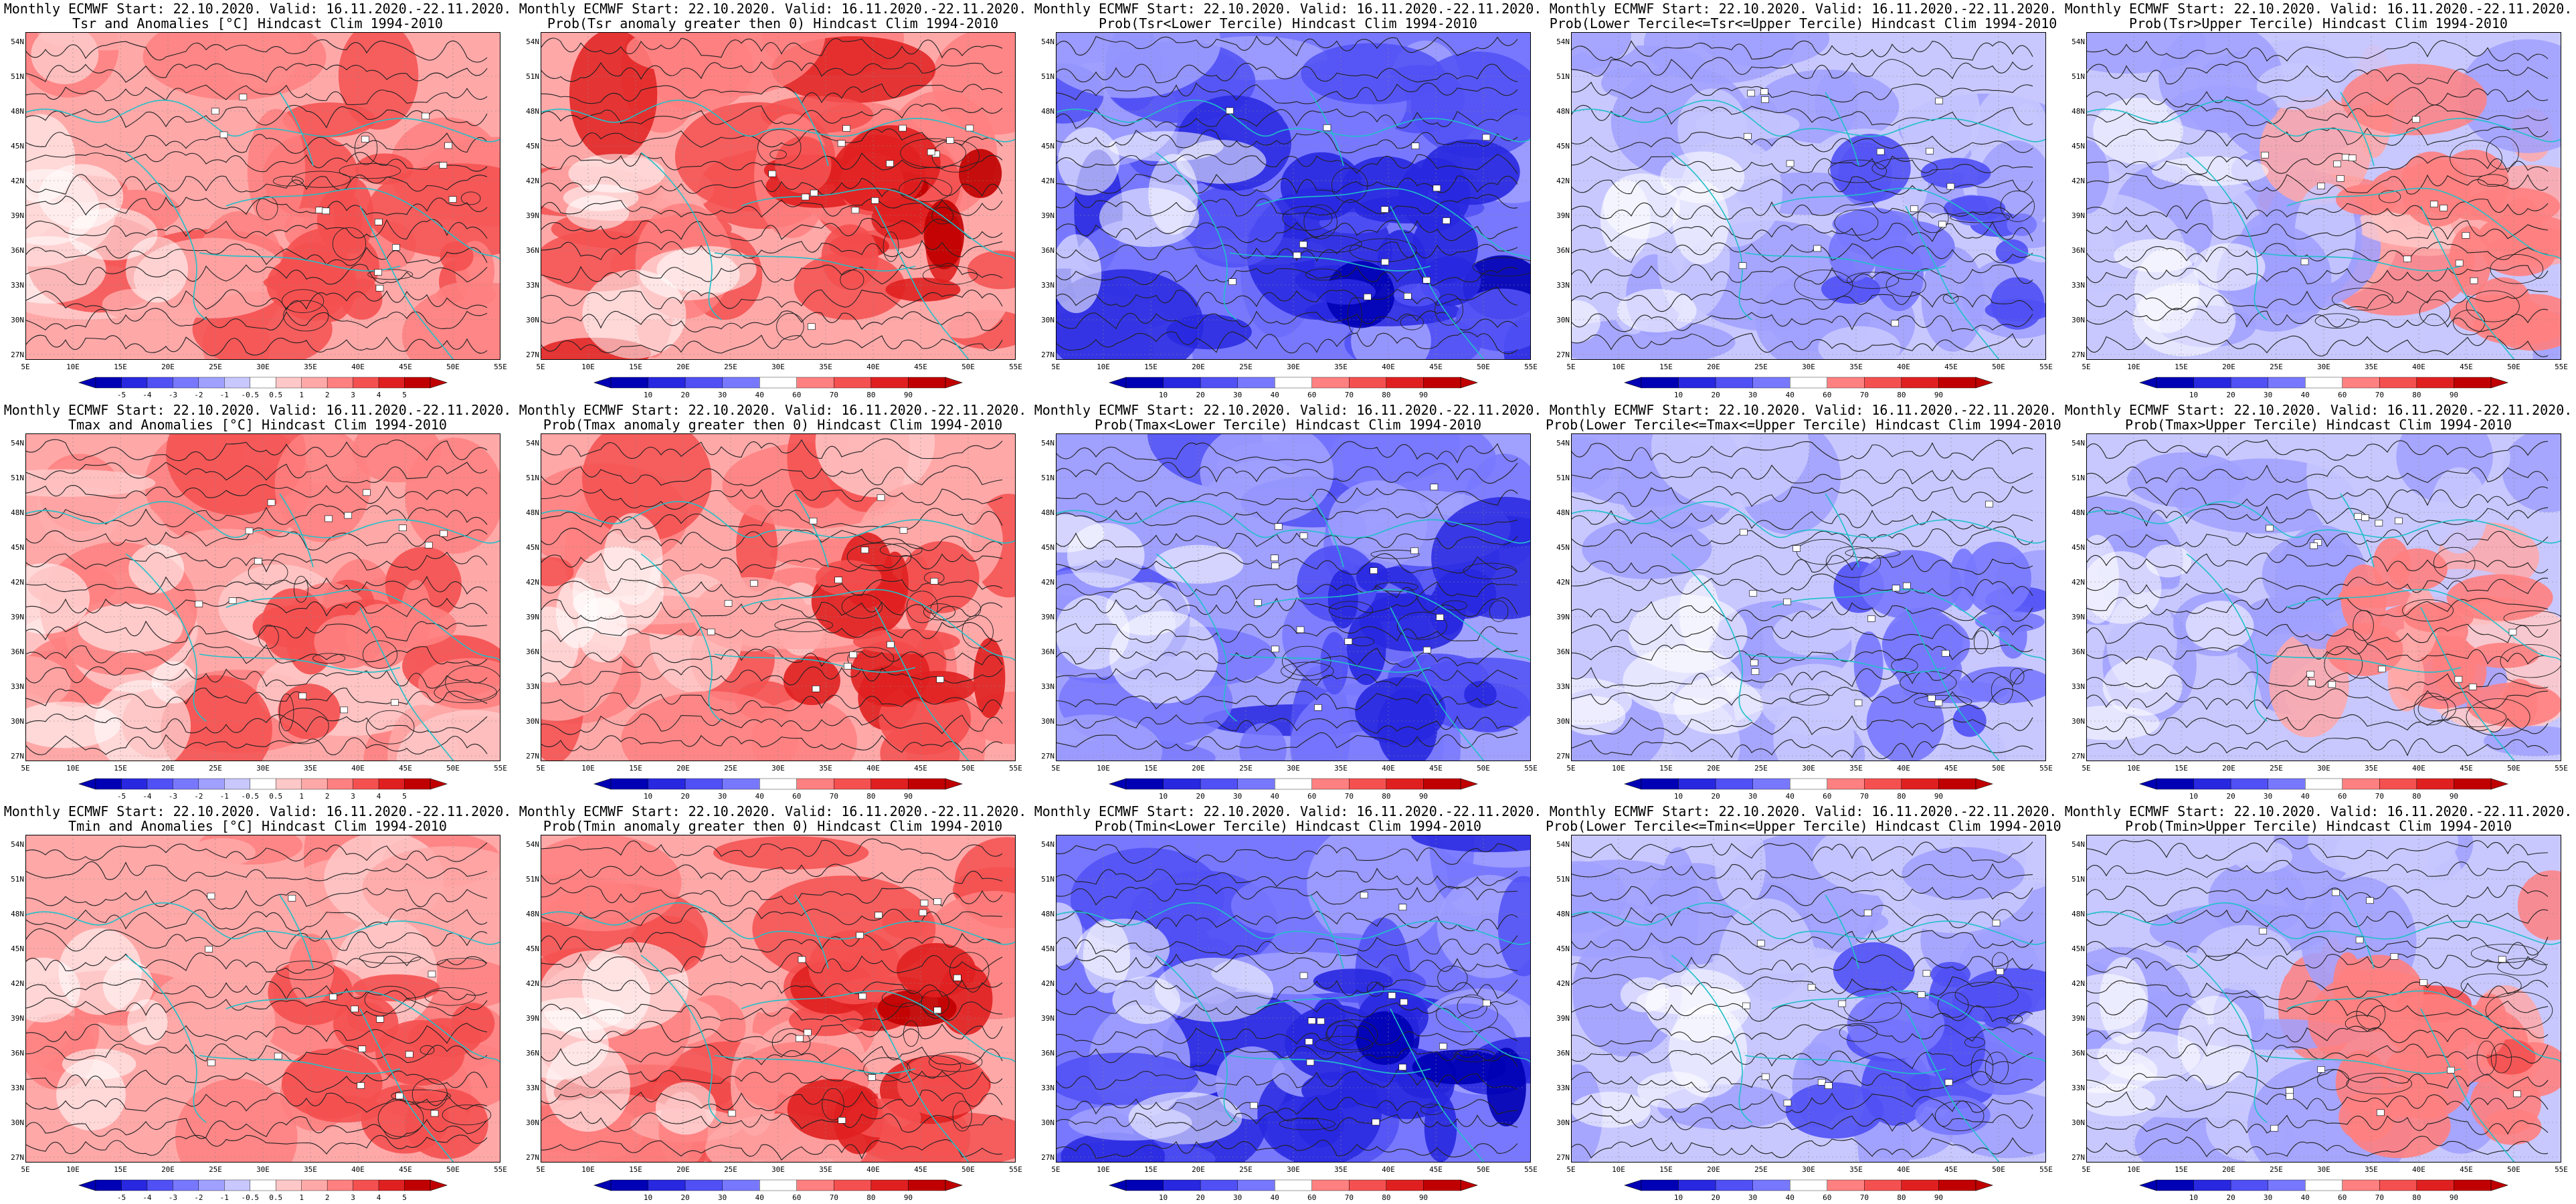 The width and height of the screenshot is (2576, 1204). What do you see at coordinates (1633, 383) in the screenshot?
I see `colorbar-left-arrow` at bounding box center [1633, 383].